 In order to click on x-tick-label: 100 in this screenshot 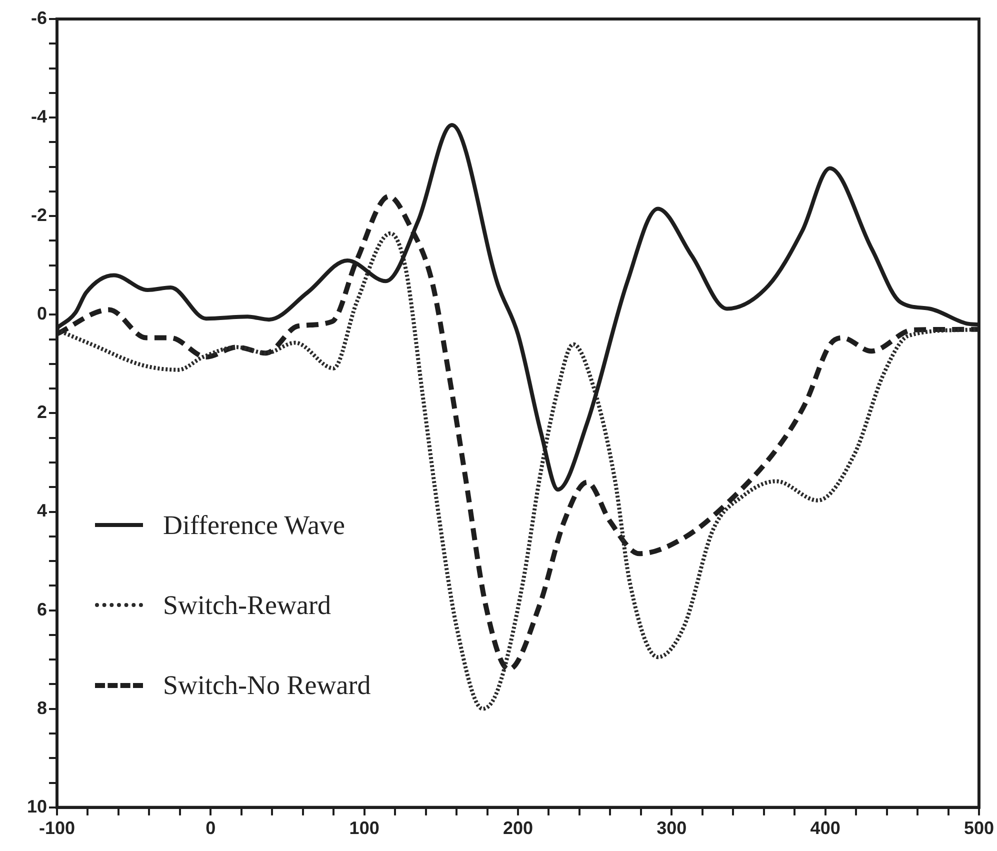, I will do `click(364, 828)`.